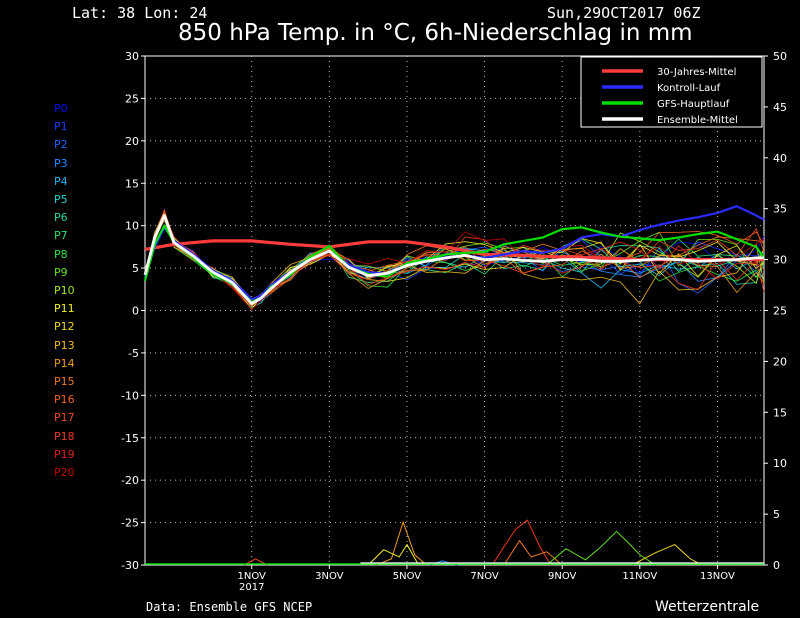 The height and width of the screenshot is (618, 800). What do you see at coordinates (707, 607) in the screenshot?
I see `brand-label: Wetterzentrale` at bounding box center [707, 607].